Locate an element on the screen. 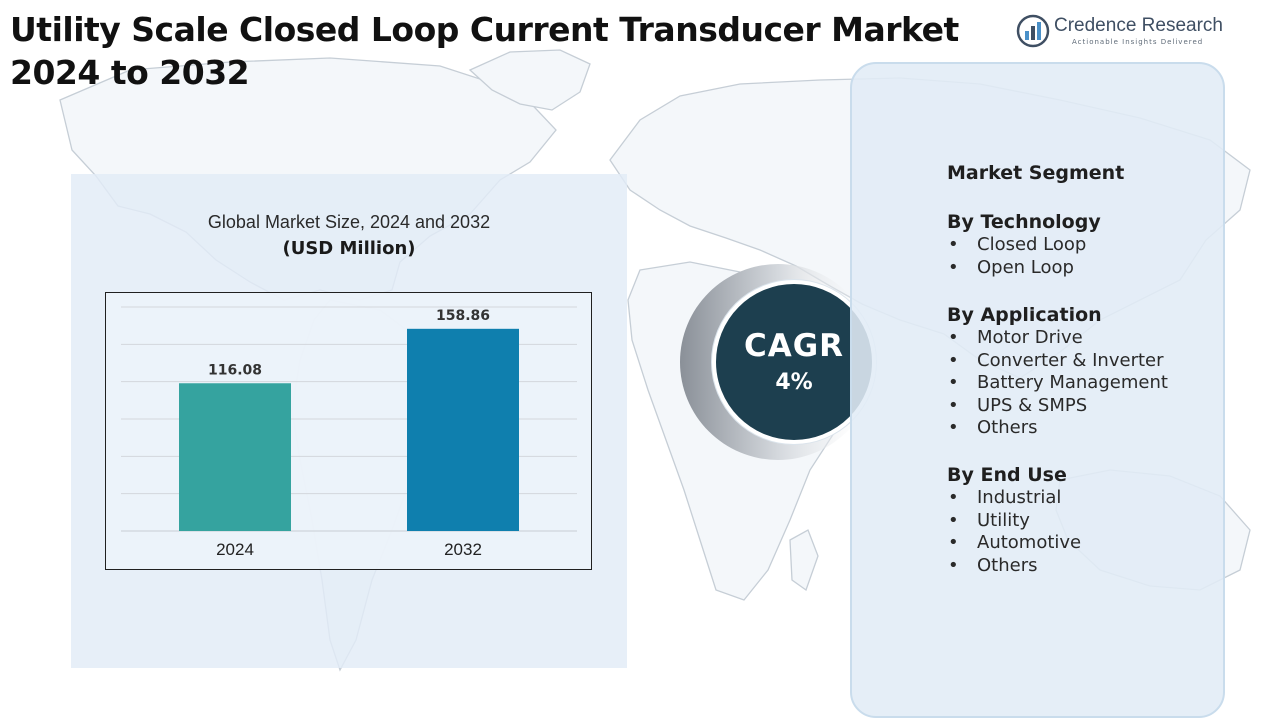  cagr-value: 4% is located at coordinates (794, 382).